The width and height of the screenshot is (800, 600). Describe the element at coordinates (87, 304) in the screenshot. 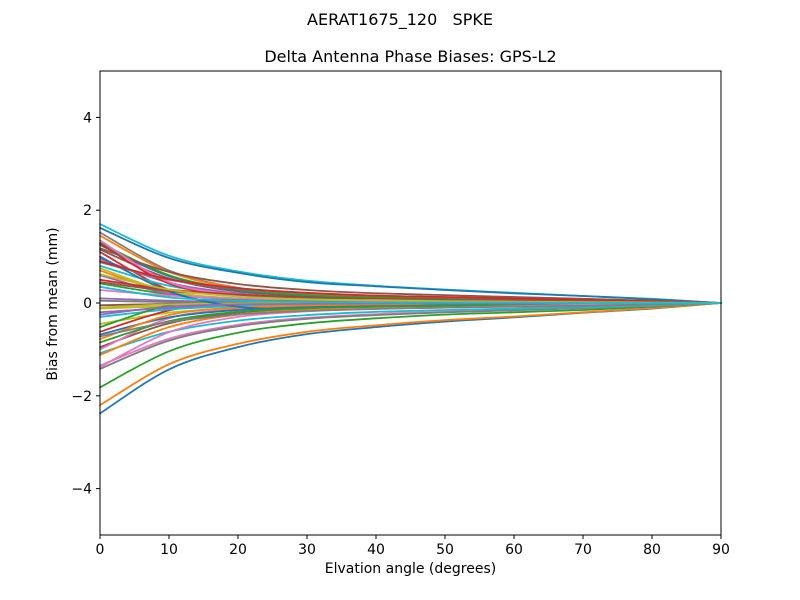

I see `y-tick-label: 0` at that location.